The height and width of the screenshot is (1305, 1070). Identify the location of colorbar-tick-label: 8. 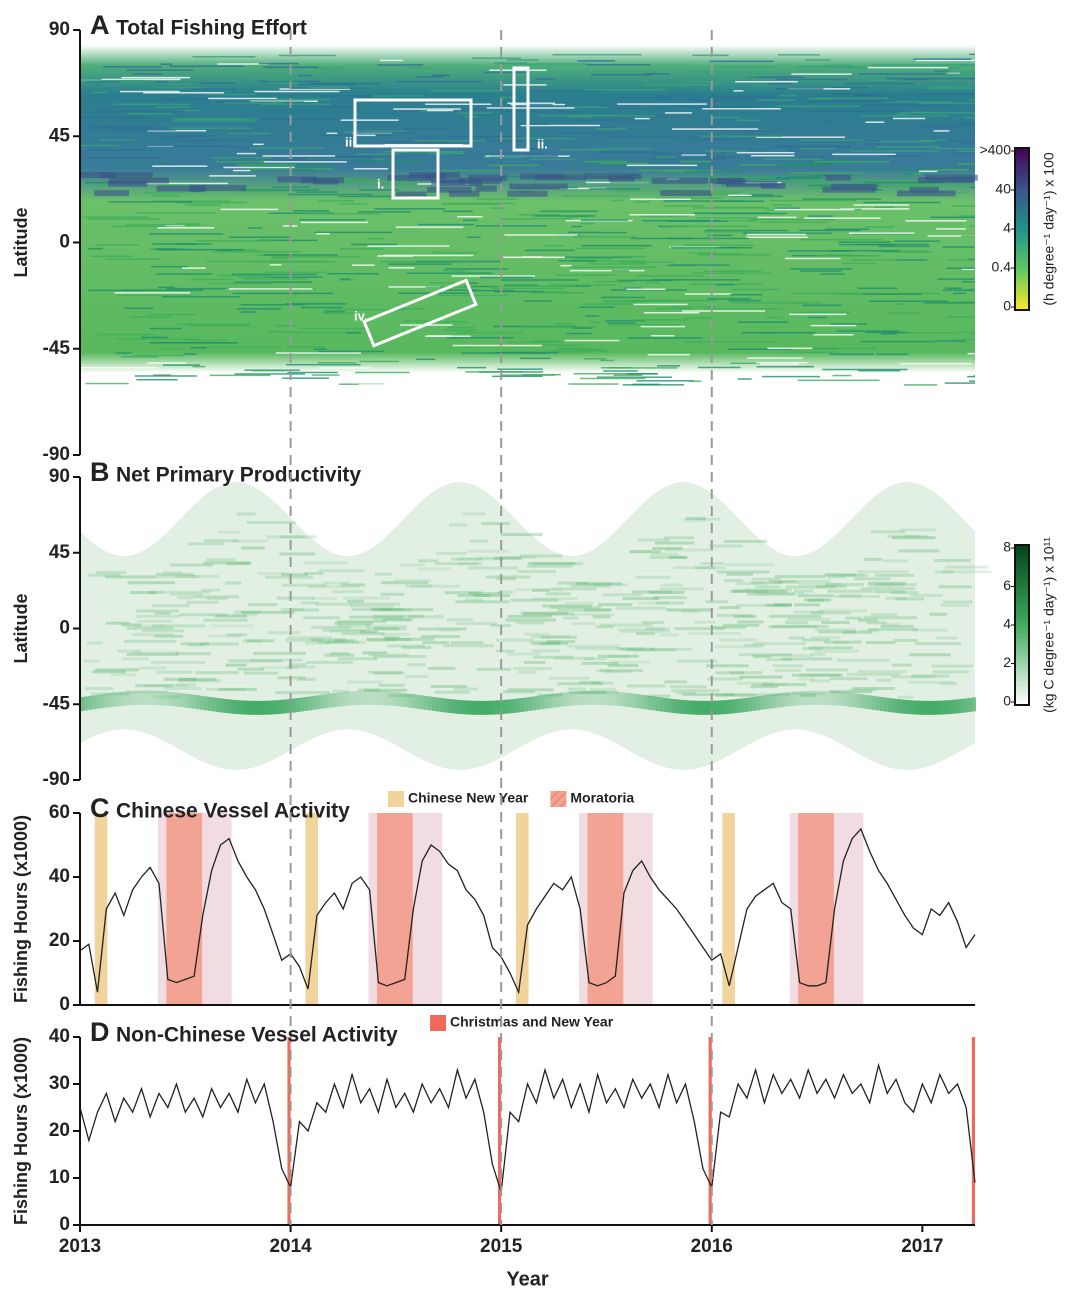
(1007, 547).